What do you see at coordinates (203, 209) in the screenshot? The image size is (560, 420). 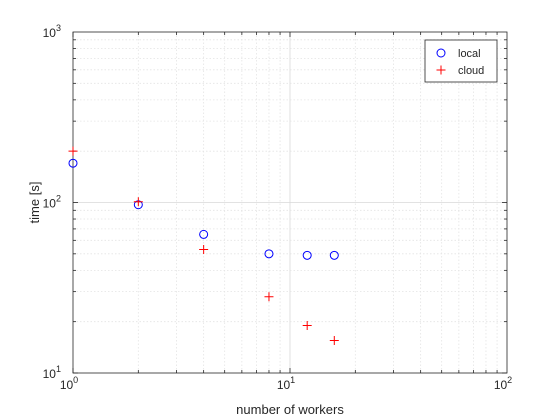 I see `series-local` at bounding box center [203, 209].